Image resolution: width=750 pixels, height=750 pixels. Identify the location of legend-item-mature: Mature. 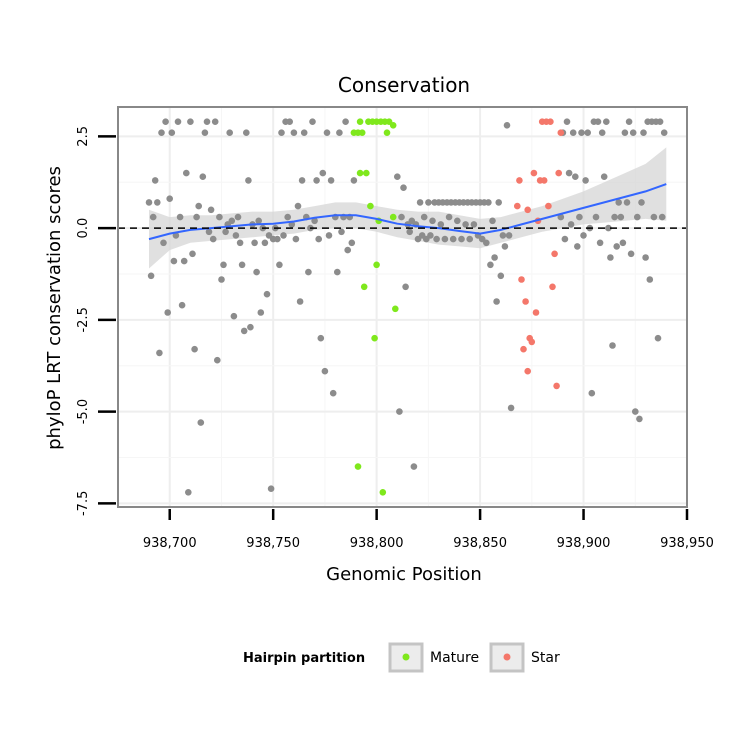
(433, 657).